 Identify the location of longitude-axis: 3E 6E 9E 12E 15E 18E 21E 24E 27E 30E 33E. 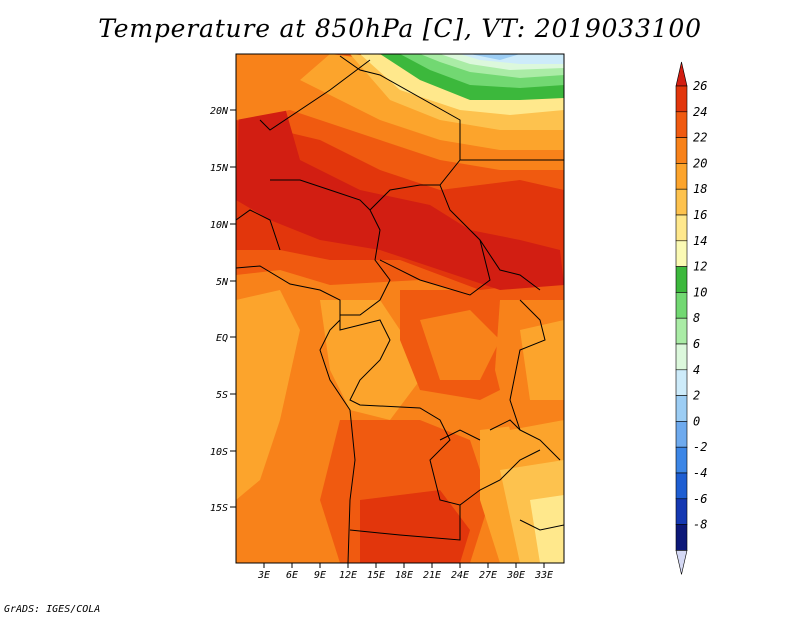
(405, 572).